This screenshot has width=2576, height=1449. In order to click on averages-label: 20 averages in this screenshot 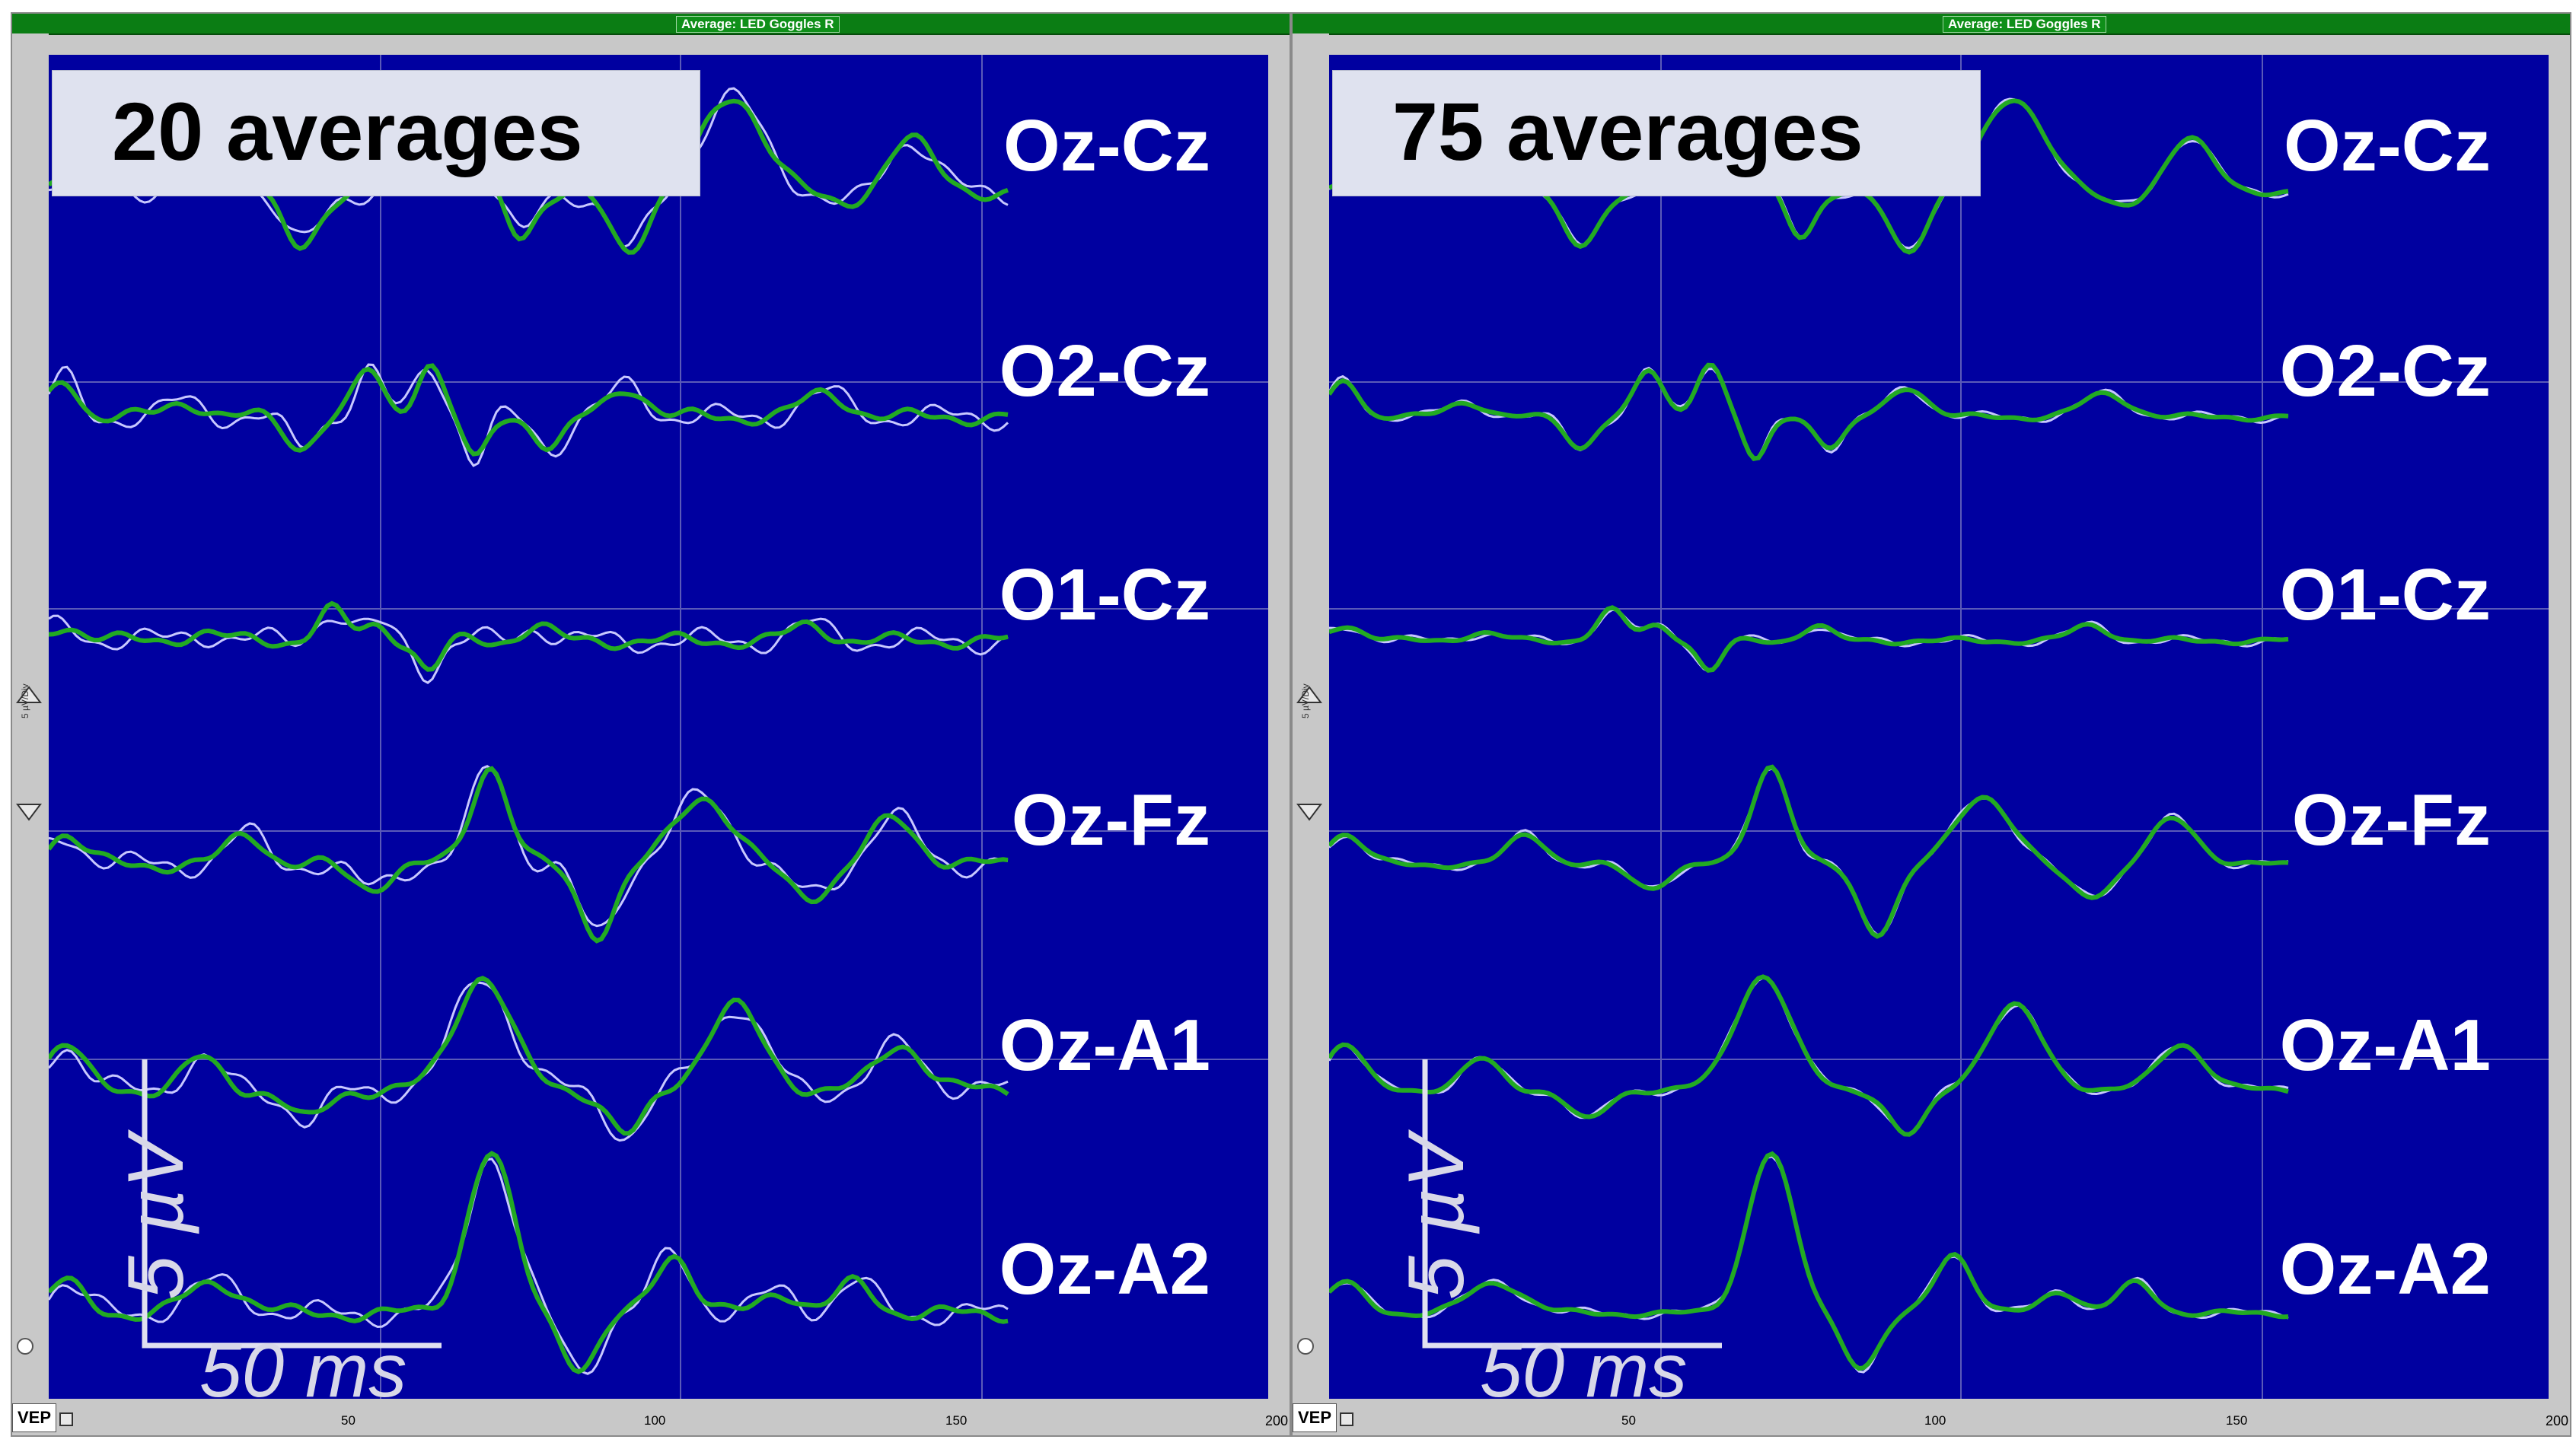, I will do `click(347, 131)`.